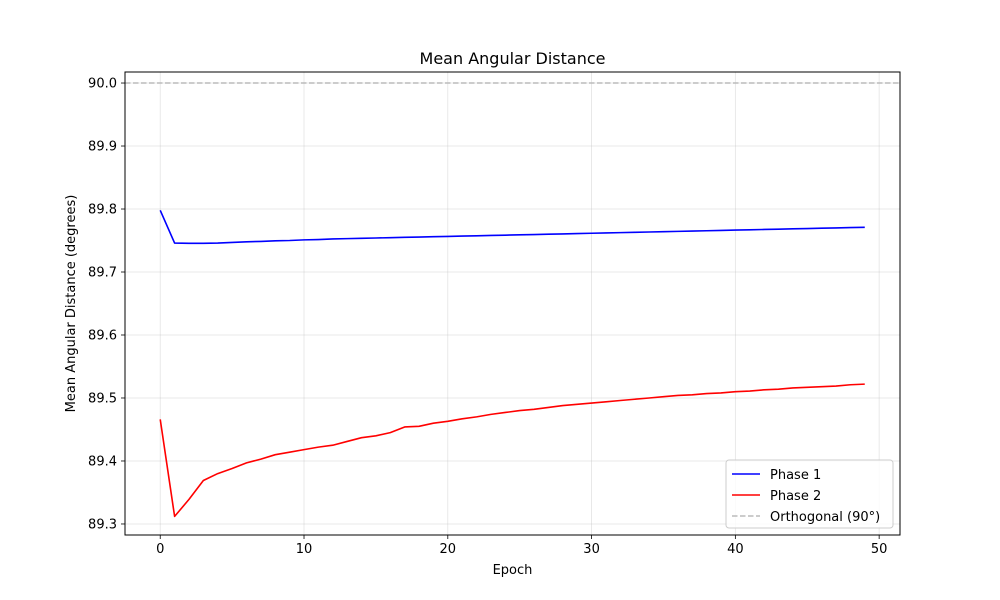  I want to click on y-tick-label: 89.3, so click(102, 524).